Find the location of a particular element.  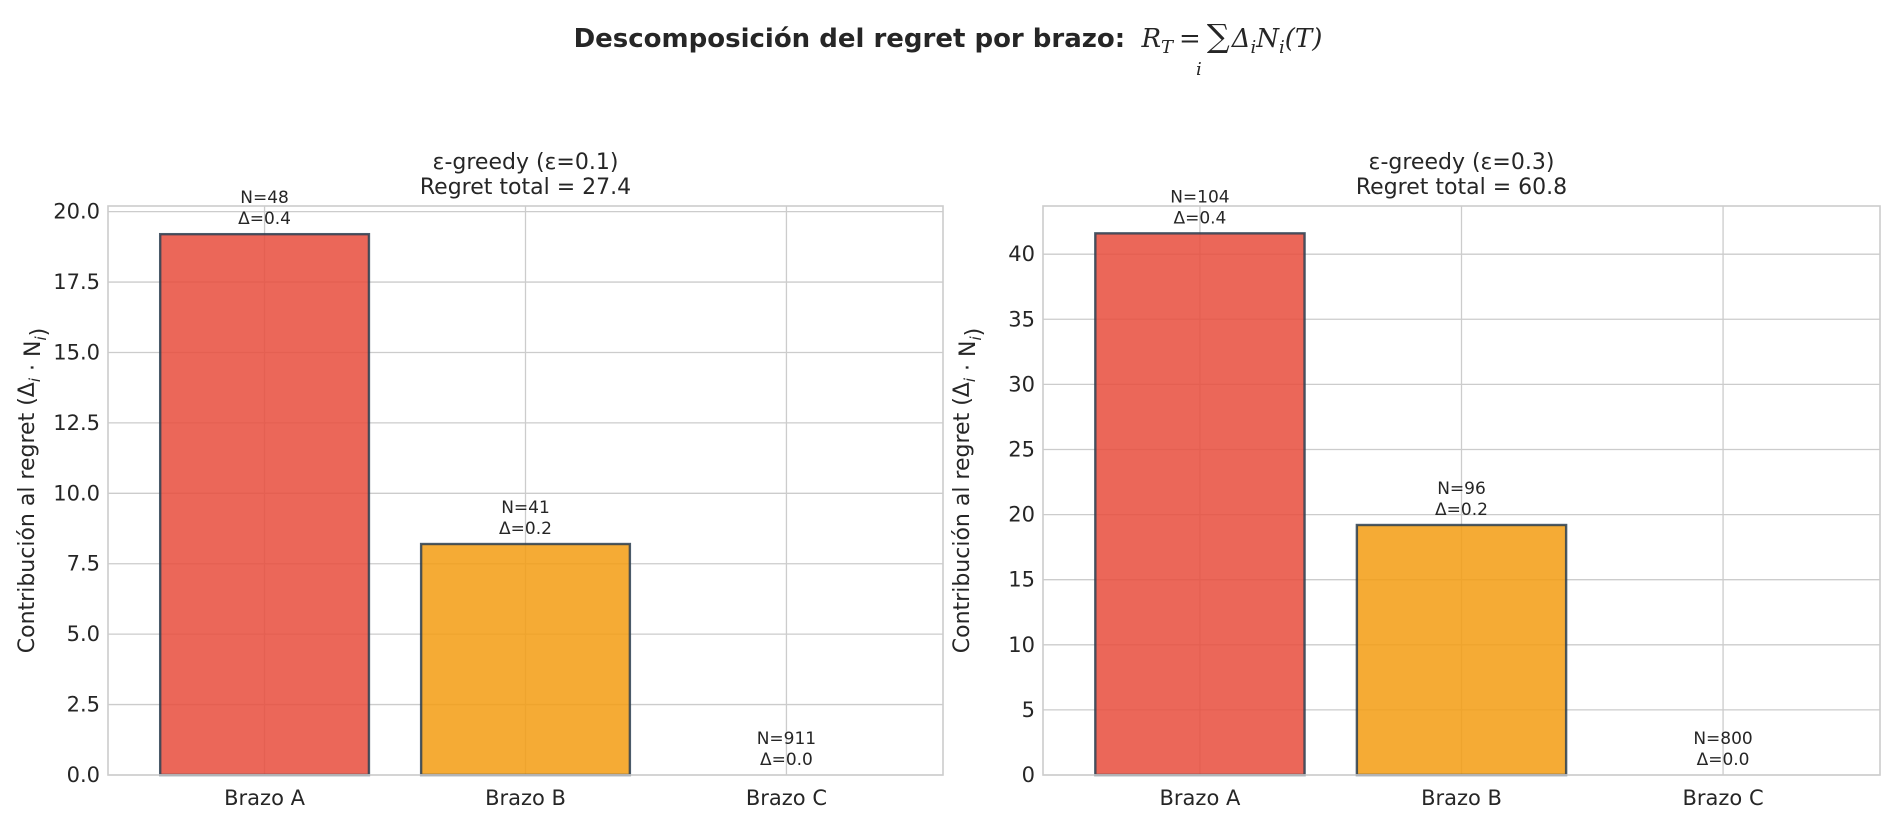

y-tick-label: 15 is located at coordinates (1021, 580).